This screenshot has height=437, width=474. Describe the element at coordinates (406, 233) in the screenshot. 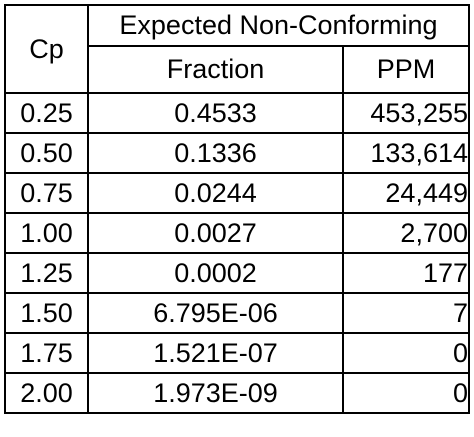

I see `ppm-cell: 2,700` at that location.